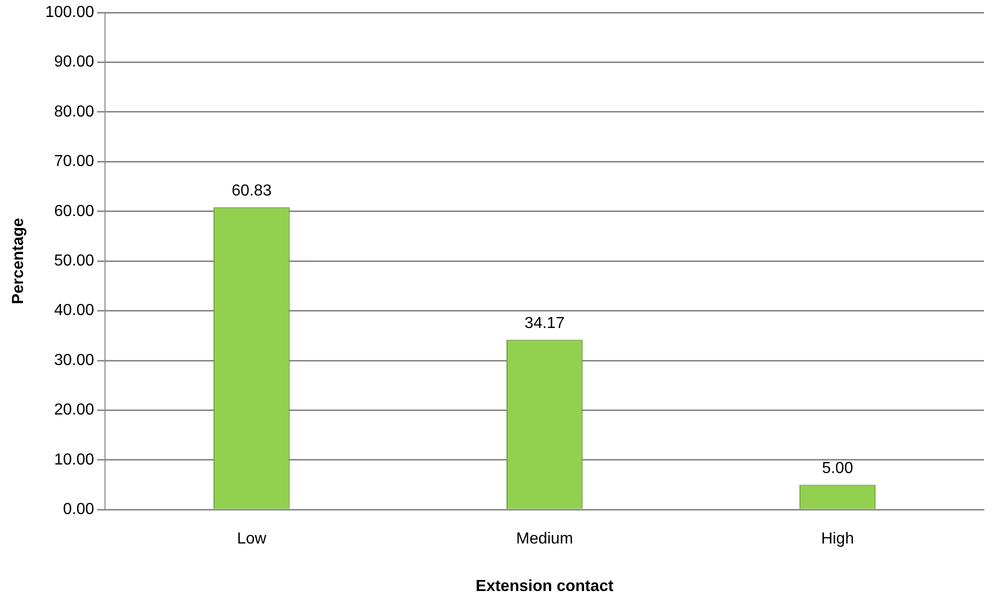  I want to click on x-tick-label: Medium, so click(545, 539).